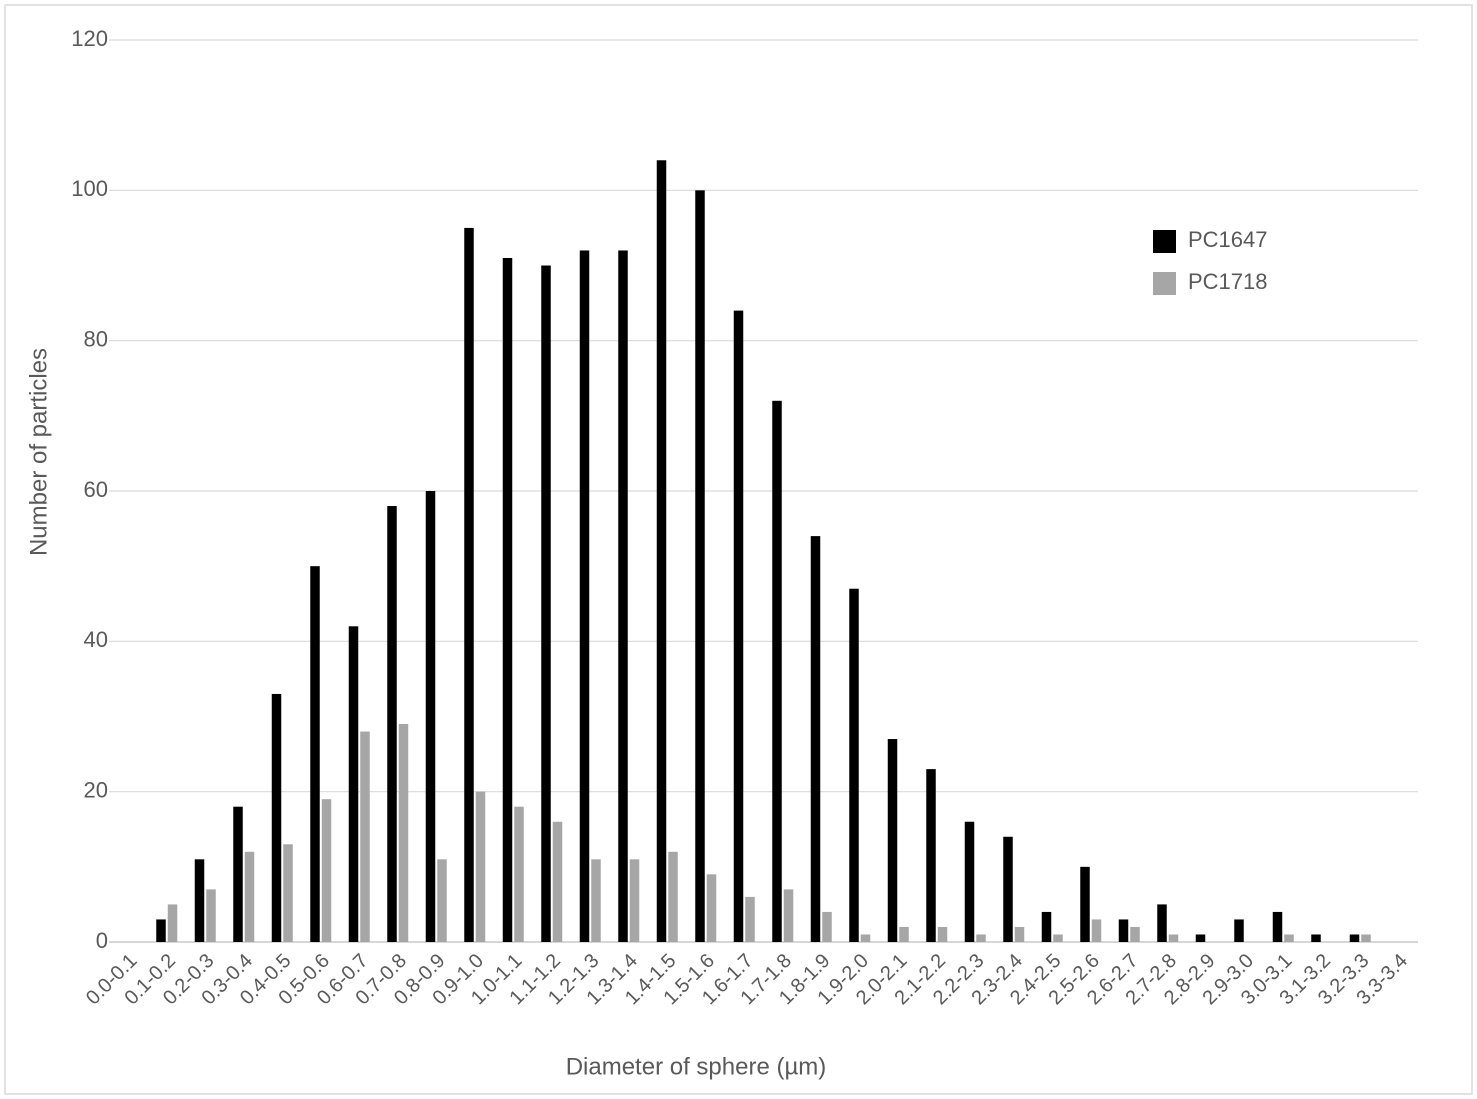  I want to click on y-tick-label: 100, so click(89, 188).